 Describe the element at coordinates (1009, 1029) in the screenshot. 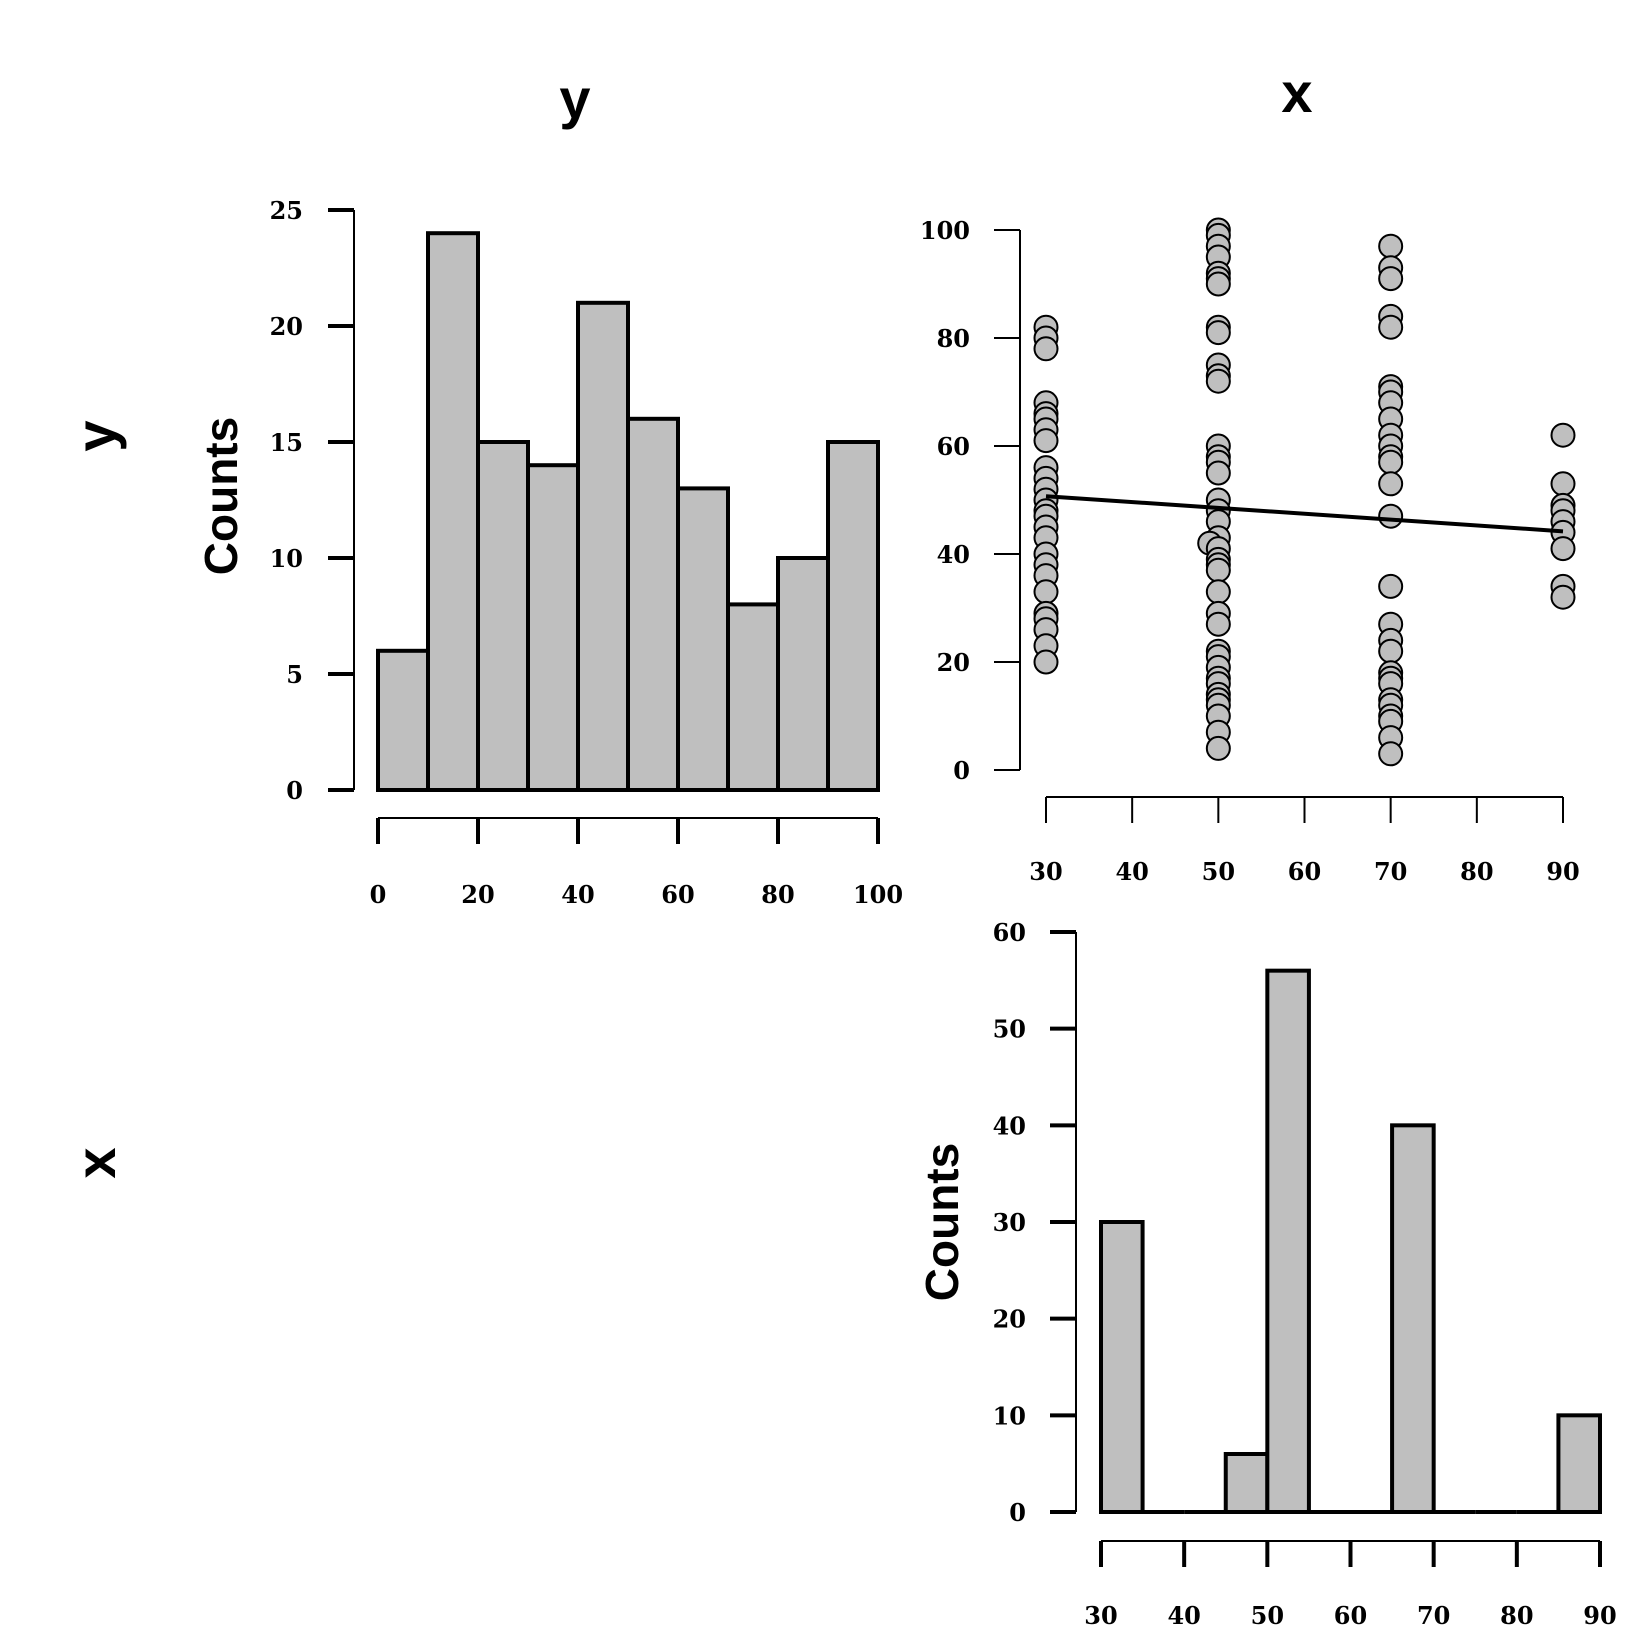

I see `y-tick-label: 50` at that location.